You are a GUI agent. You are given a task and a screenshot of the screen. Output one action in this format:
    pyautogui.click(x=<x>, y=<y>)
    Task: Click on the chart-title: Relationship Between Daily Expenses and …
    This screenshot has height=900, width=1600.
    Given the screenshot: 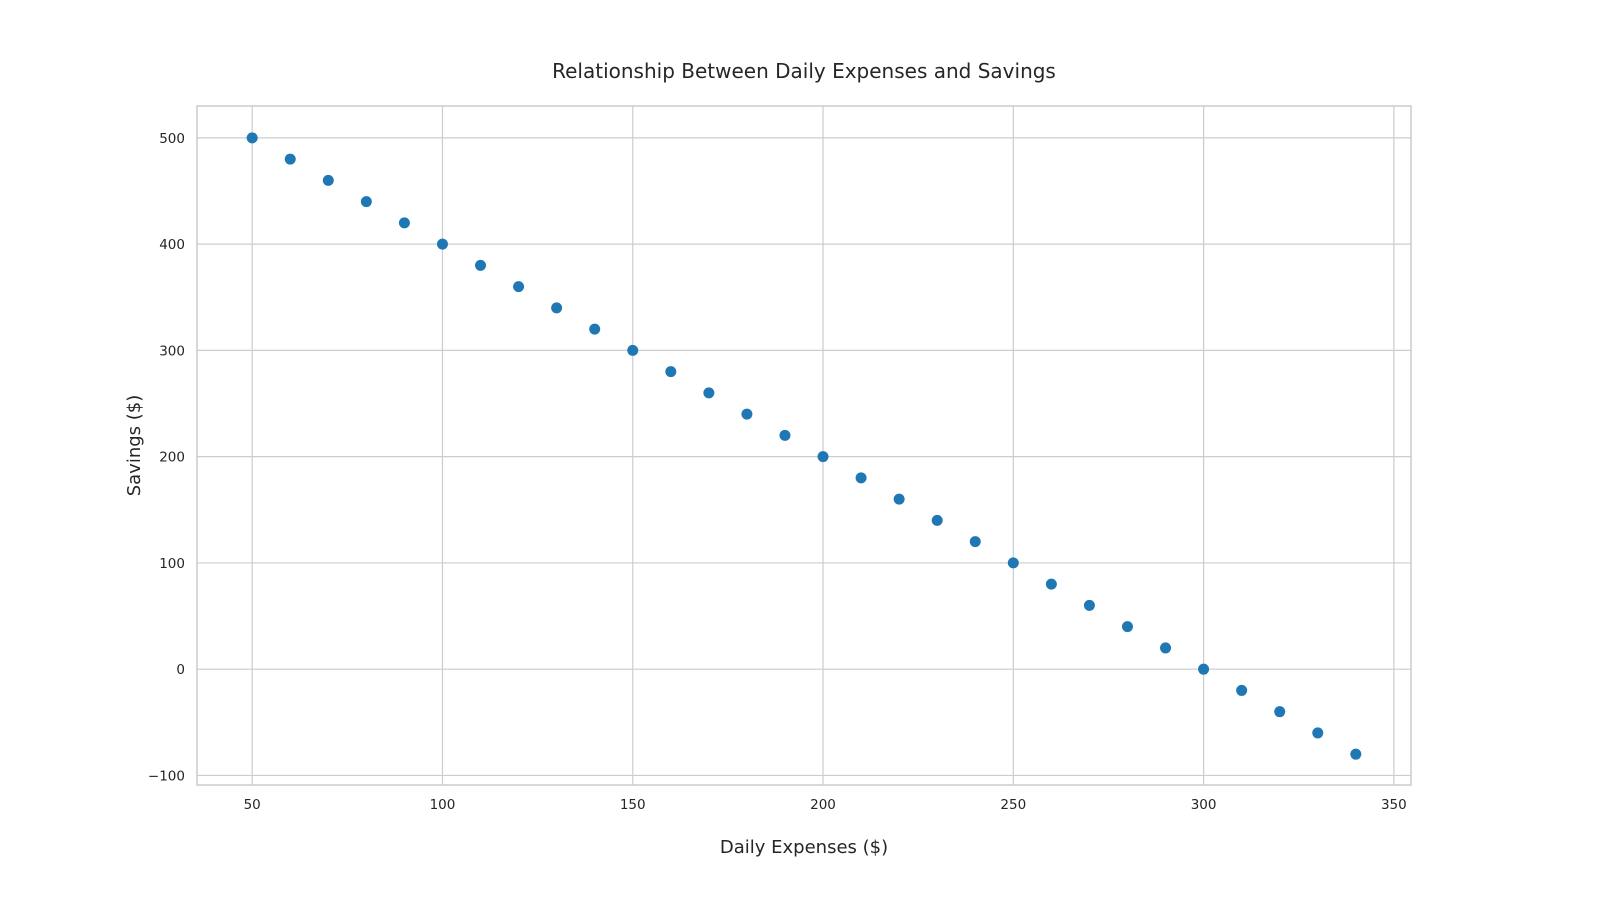 What is the action you would take?
    pyautogui.click(x=804, y=71)
    